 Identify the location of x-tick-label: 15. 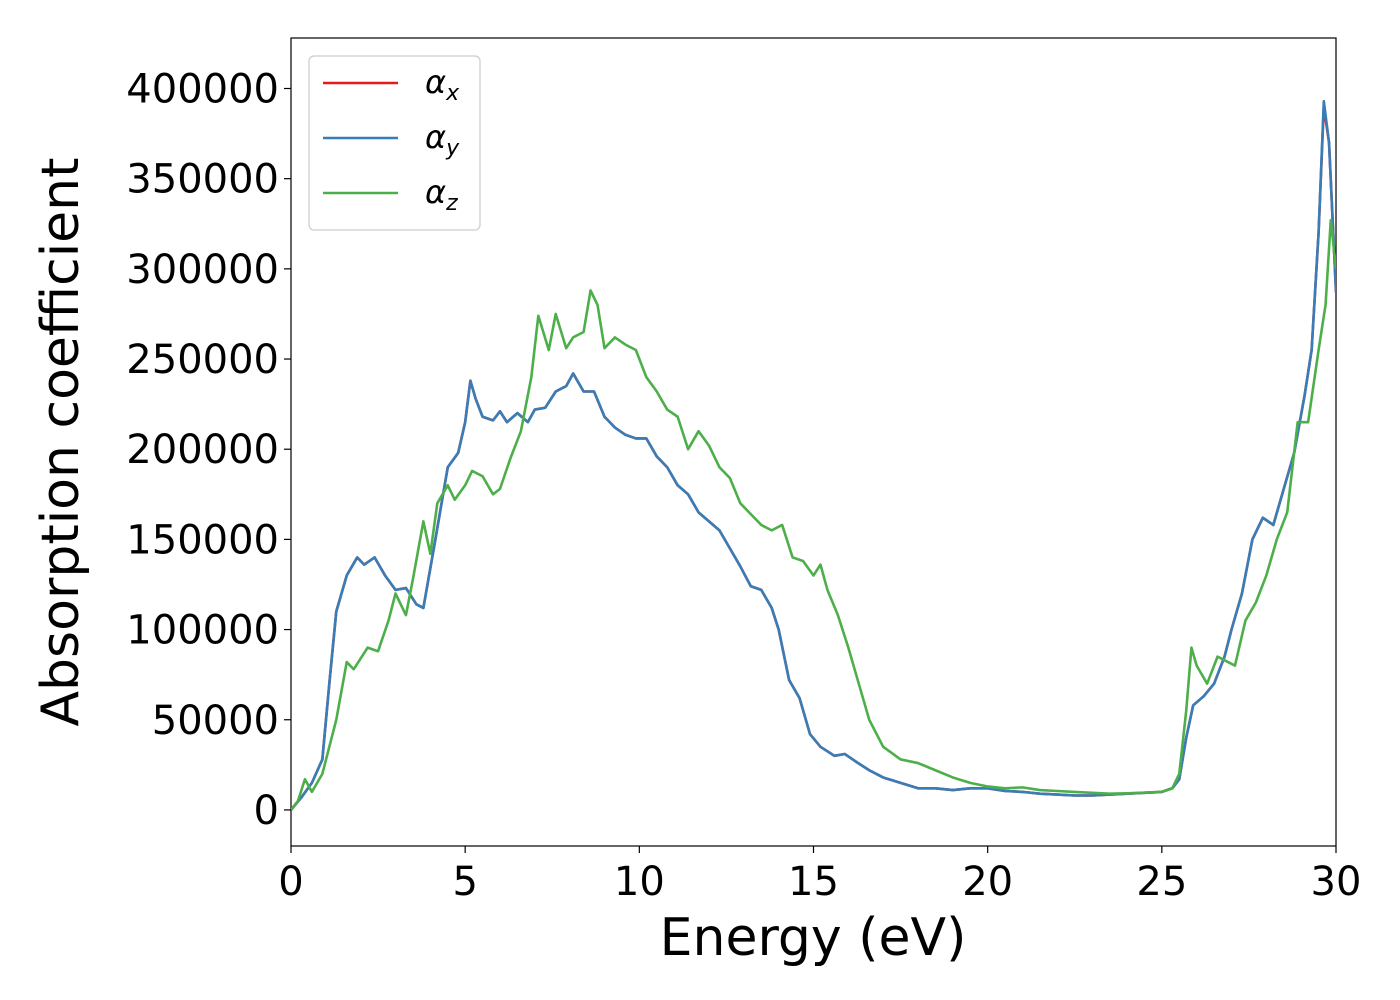
(813, 882).